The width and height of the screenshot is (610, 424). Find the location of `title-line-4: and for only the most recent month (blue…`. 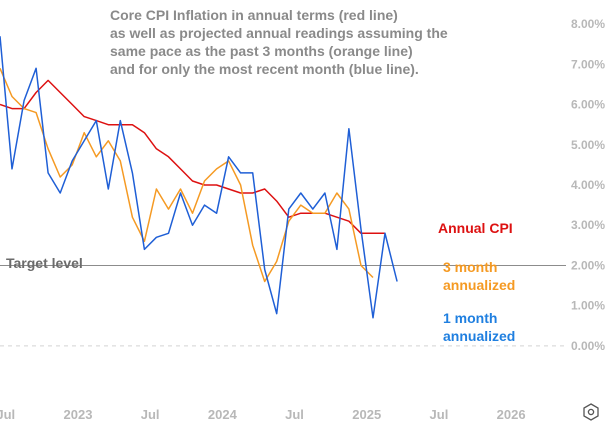

title-line-4: and for only the most recent month (blue… is located at coordinates (264, 69).